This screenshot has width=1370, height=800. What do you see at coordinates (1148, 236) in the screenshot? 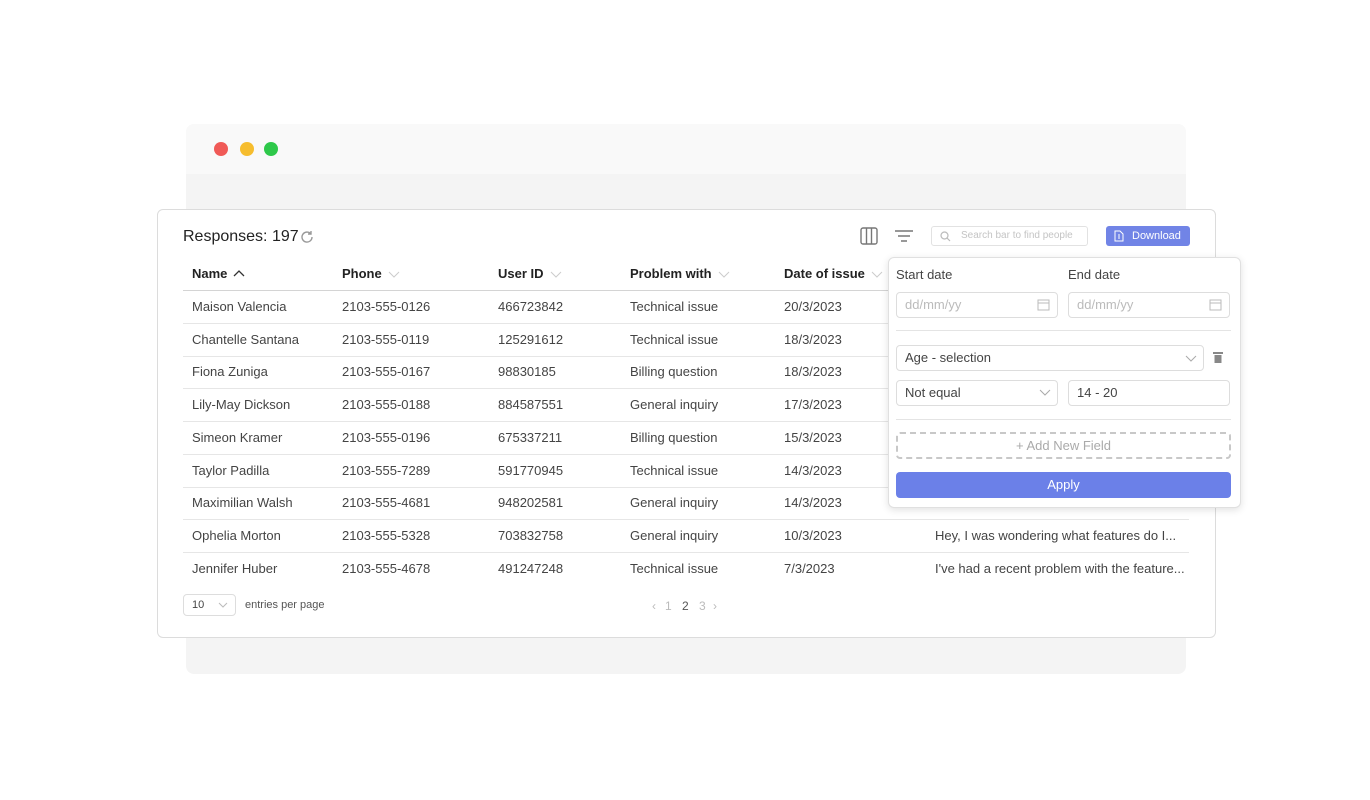
I see `download-button: Download` at bounding box center [1148, 236].